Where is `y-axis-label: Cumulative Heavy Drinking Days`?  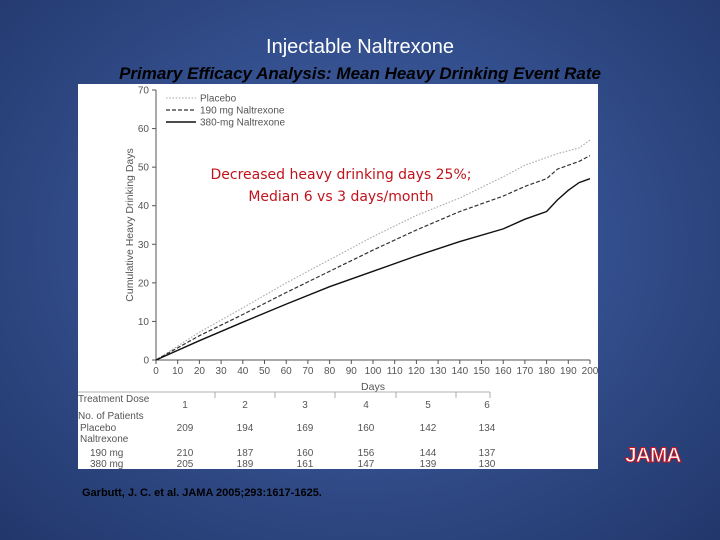 y-axis-label: Cumulative Heavy Drinking Days is located at coordinates (130, 224).